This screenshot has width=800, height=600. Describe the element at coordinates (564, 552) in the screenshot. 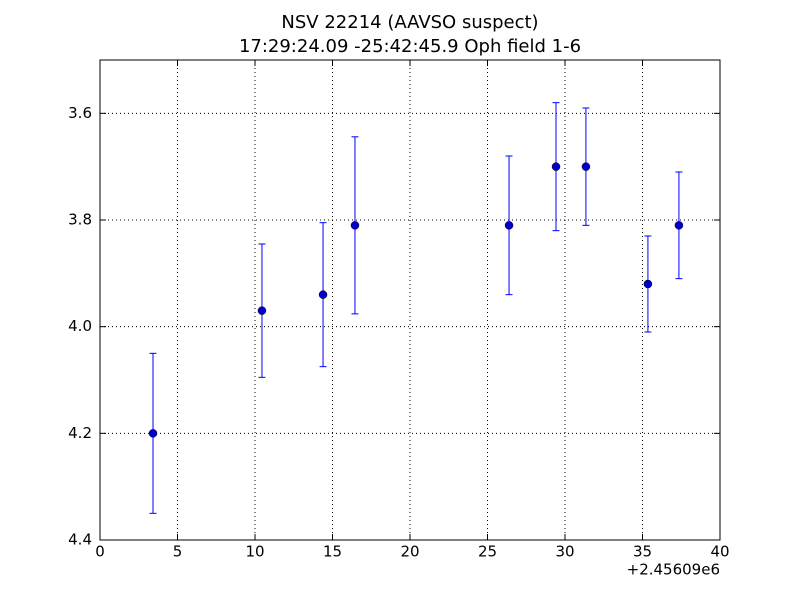

I see `x-tick-label: 30` at that location.